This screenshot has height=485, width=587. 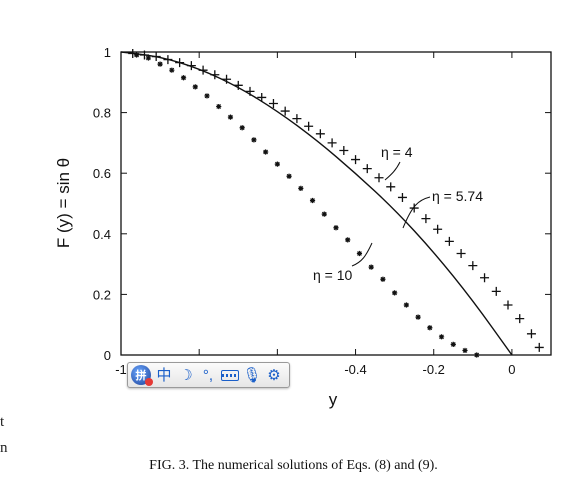 What do you see at coordinates (355, 369) in the screenshot?
I see `x-tick-label: -0.4` at bounding box center [355, 369].